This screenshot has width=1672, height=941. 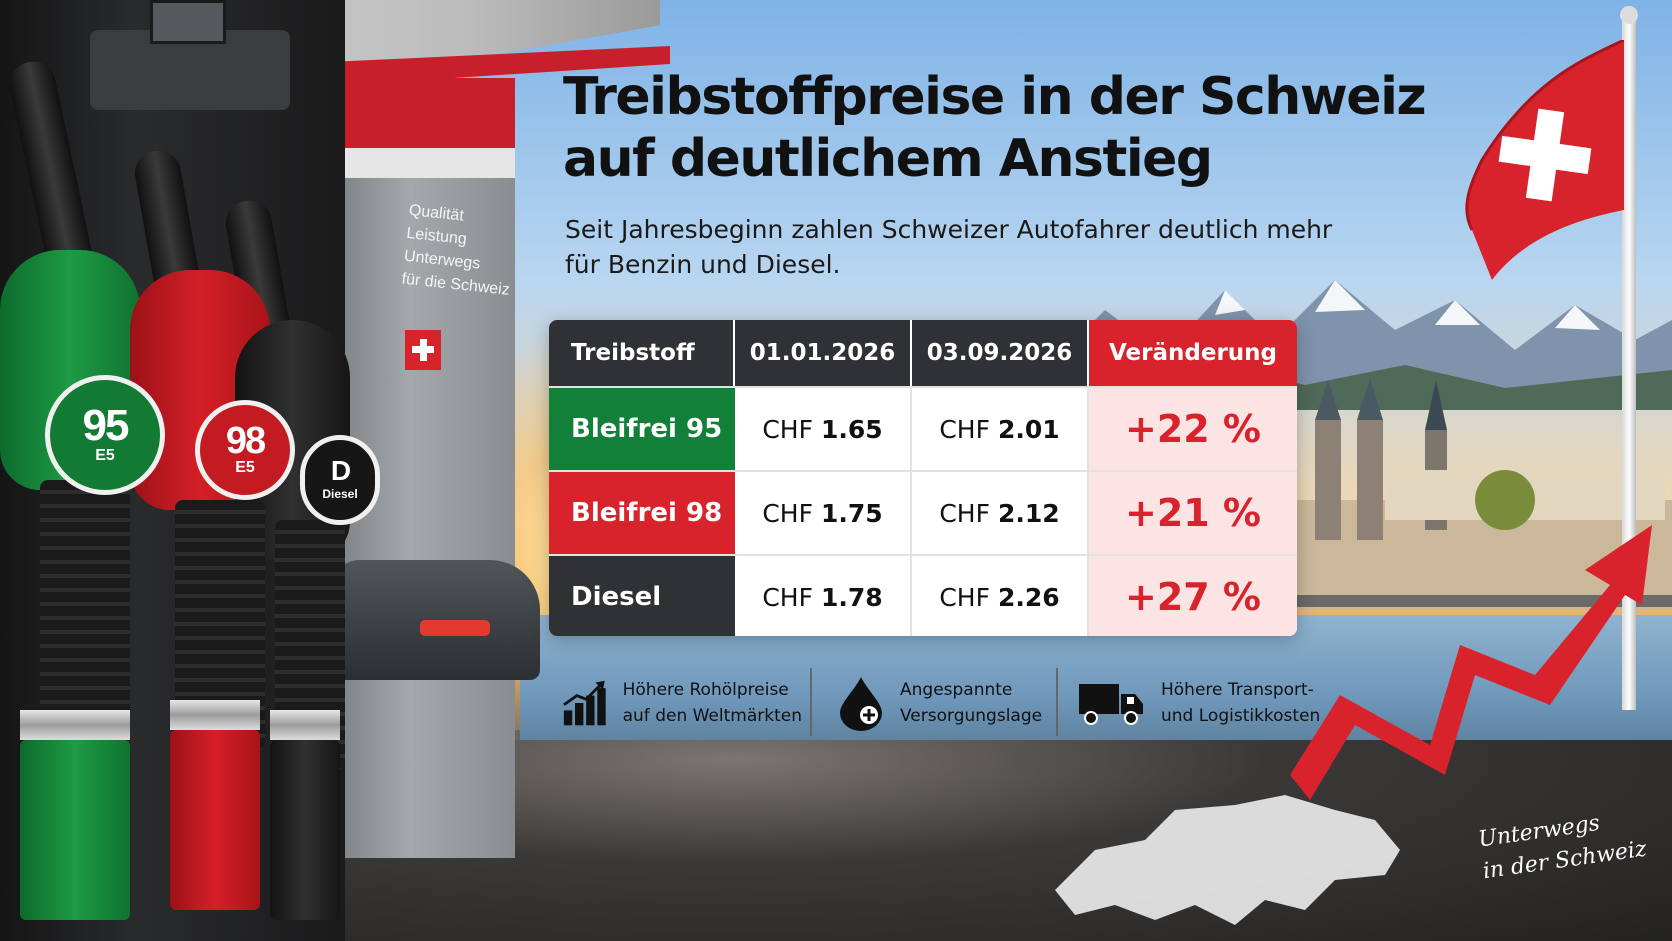 I want to click on fuel-name: Bleifrei 95, so click(x=642, y=429).